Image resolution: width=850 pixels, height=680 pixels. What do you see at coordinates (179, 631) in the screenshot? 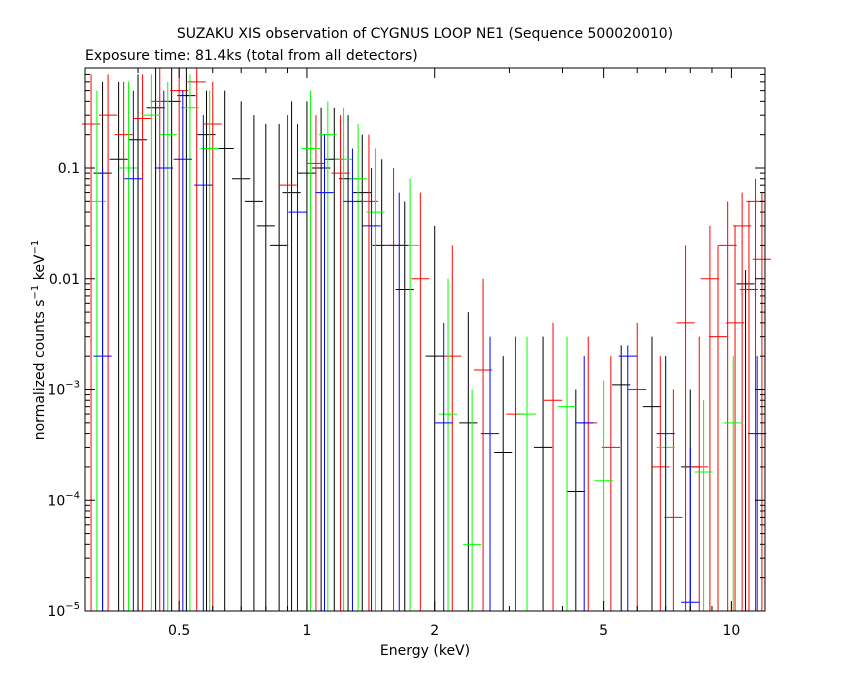
I see `x-tick-label: 0.5` at bounding box center [179, 631].